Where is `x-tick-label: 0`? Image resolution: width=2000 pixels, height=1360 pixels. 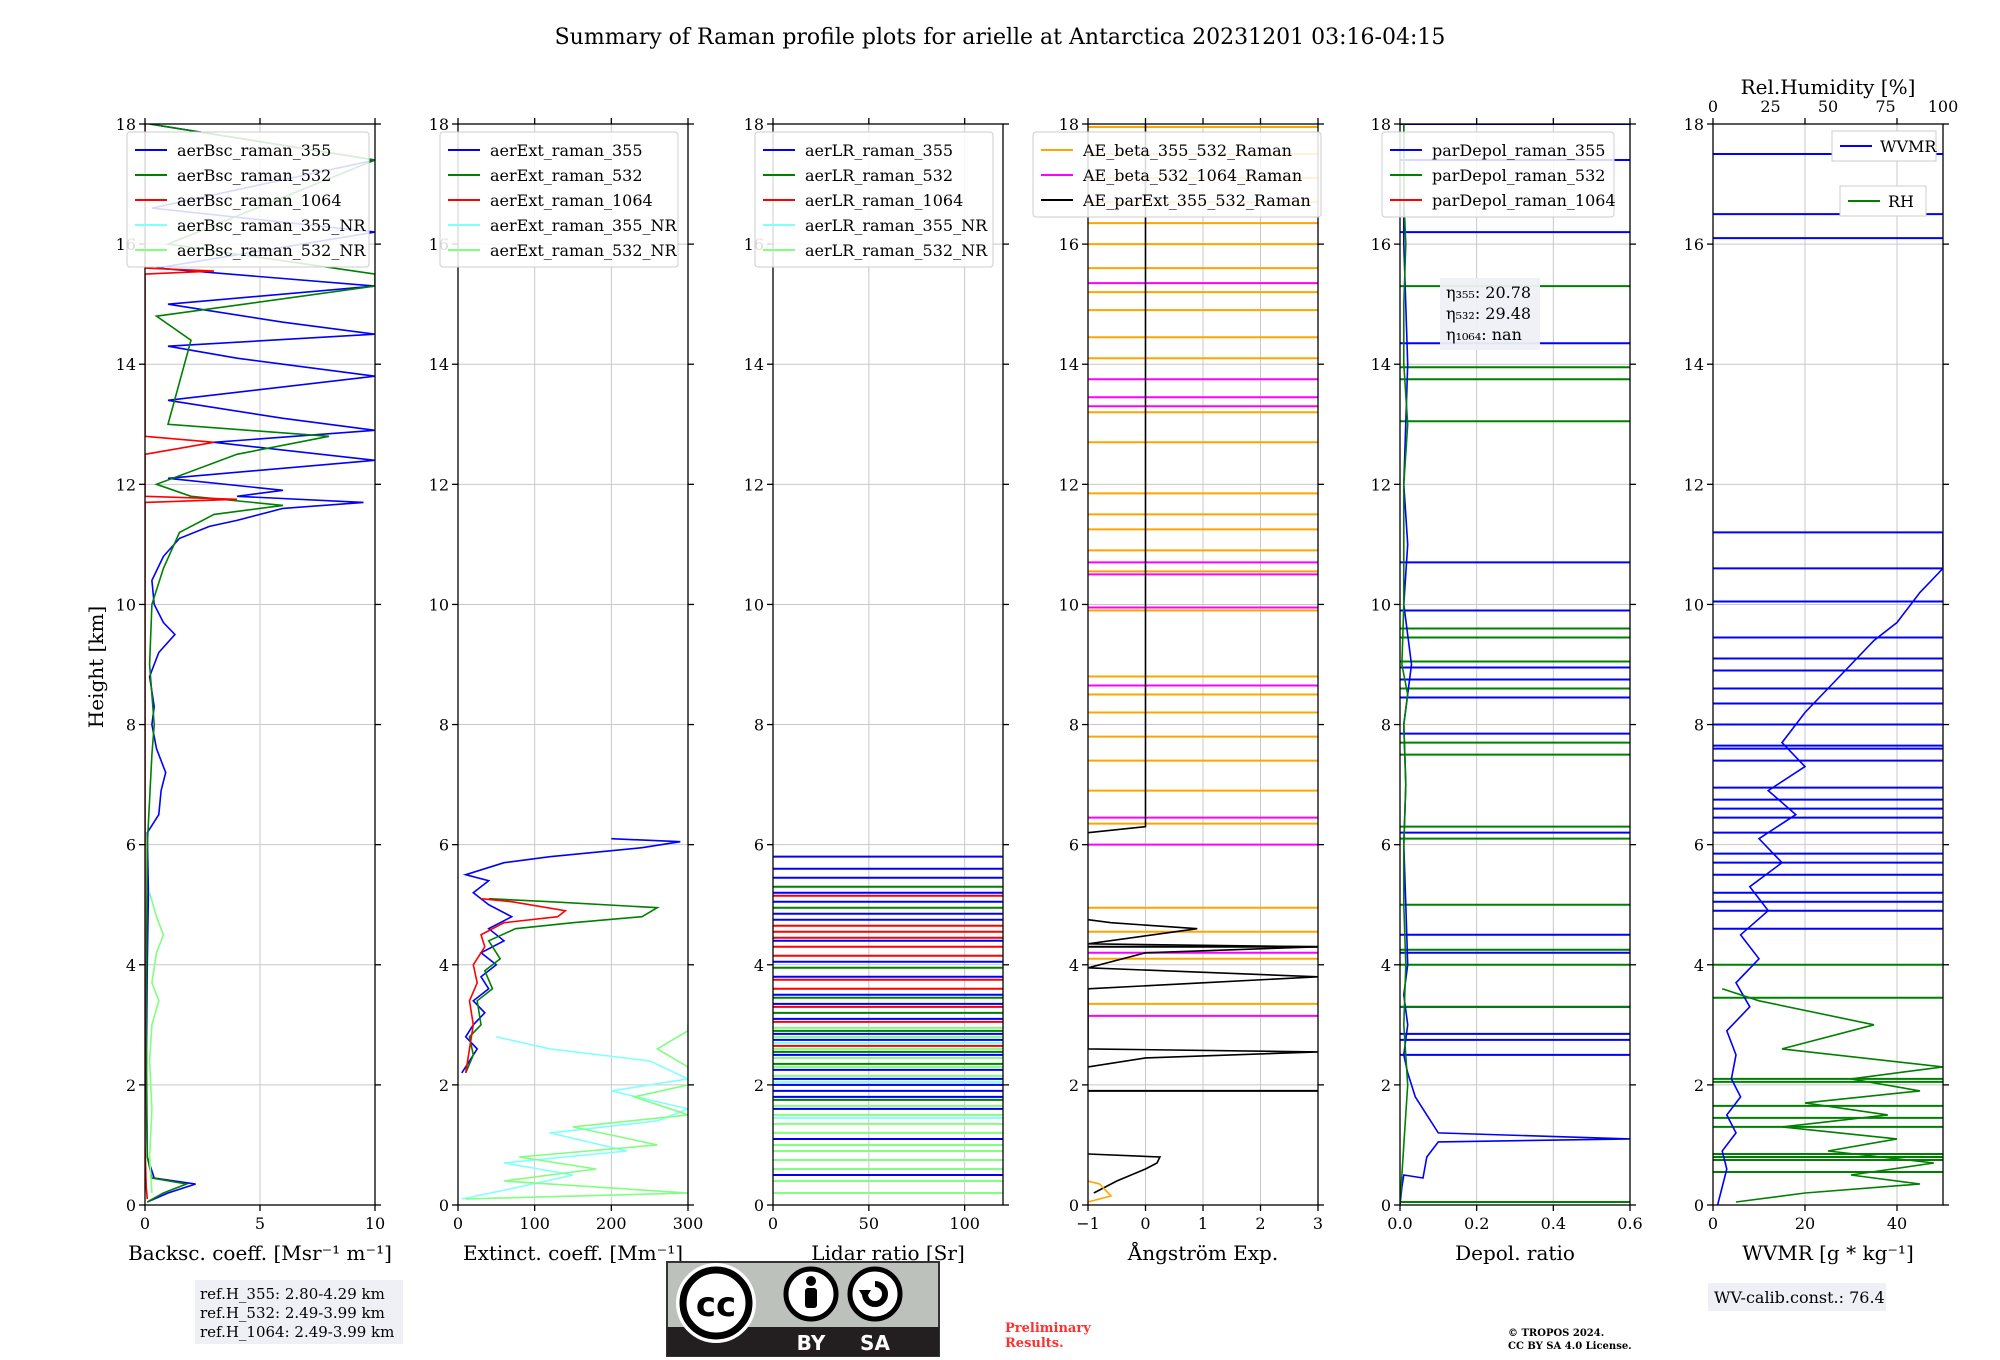 x-tick-label: 0 is located at coordinates (773, 1223).